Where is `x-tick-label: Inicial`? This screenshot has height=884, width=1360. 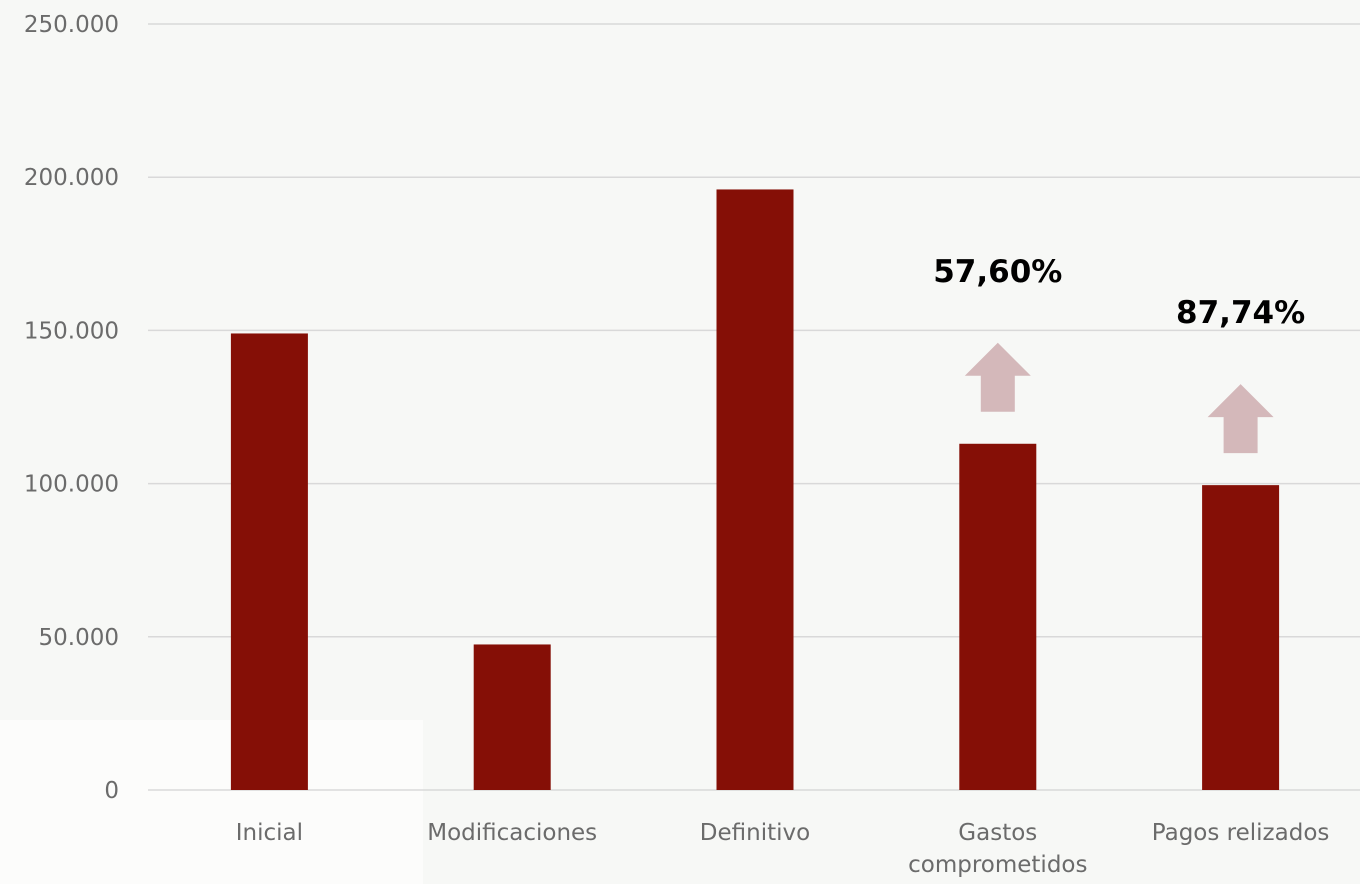
x-tick-label: Inicial is located at coordinates (269, 833).